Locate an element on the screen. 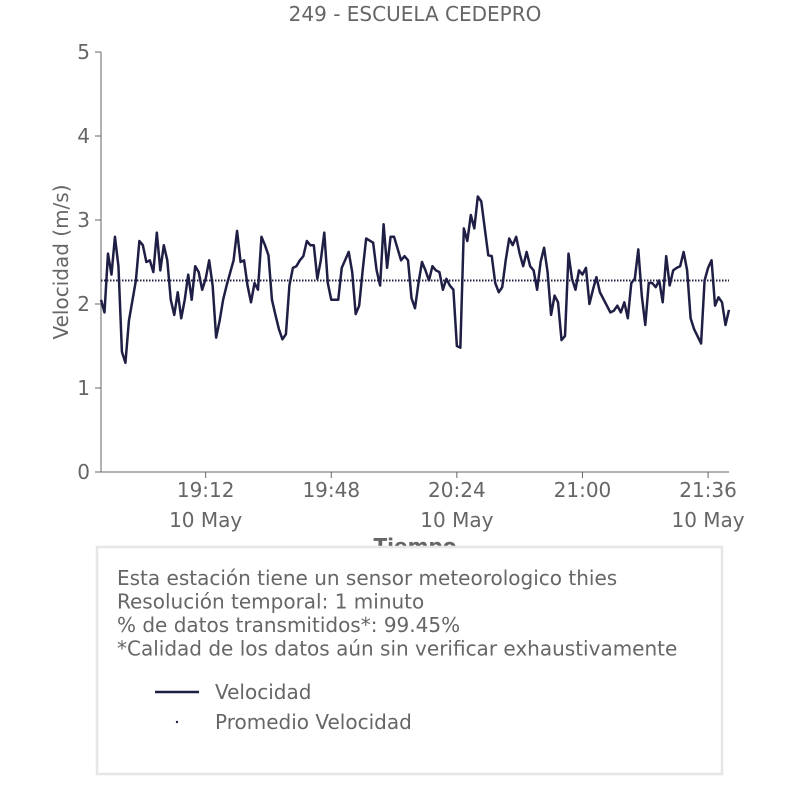 The height and width of the screenshot is (810, 806). x-tick-label: 19:12 is located at coordinates (206, 490).